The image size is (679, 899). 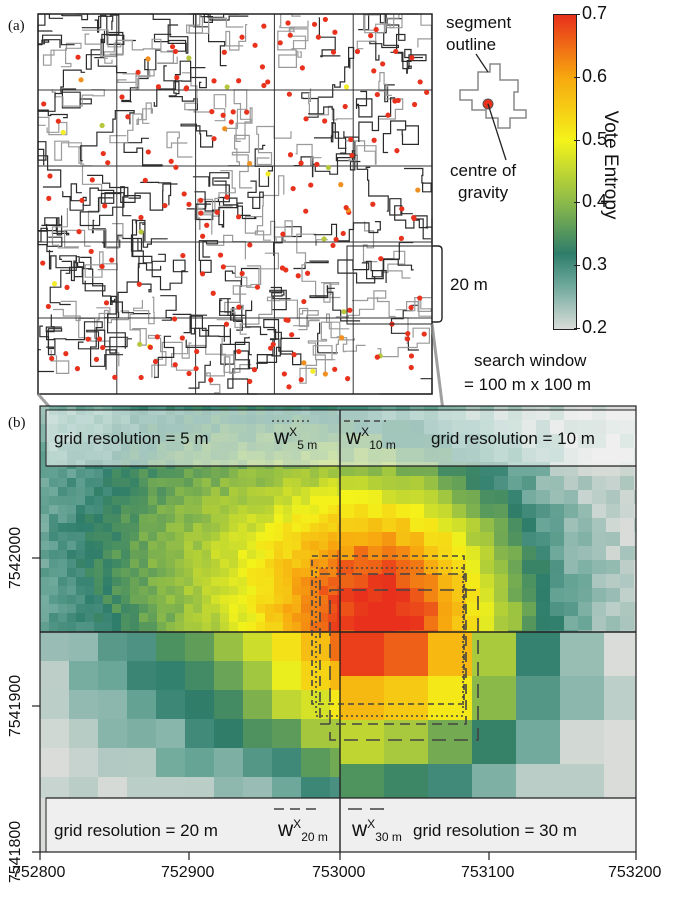 I want to click on search-window-outline, so click(x=393, y=649).